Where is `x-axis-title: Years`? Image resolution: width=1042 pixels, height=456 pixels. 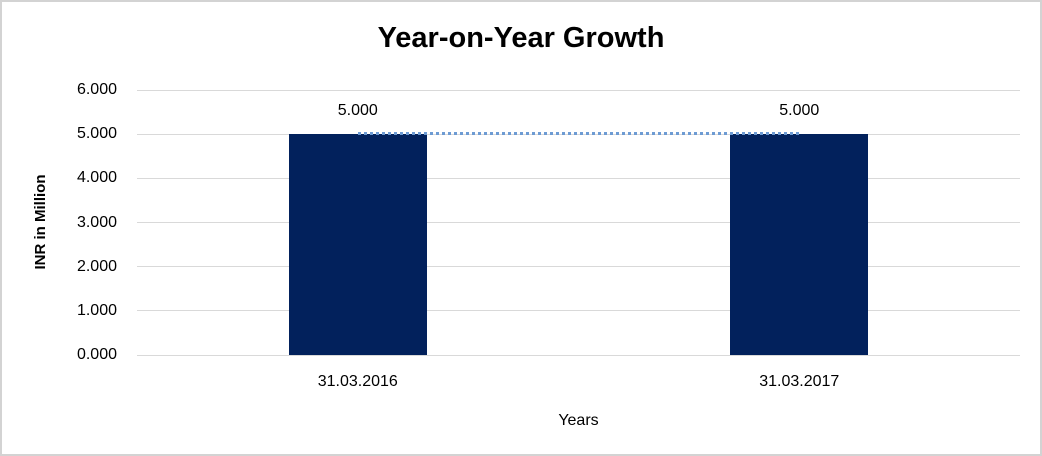
x-axis-title: Years is located at coordinates (578, 420).